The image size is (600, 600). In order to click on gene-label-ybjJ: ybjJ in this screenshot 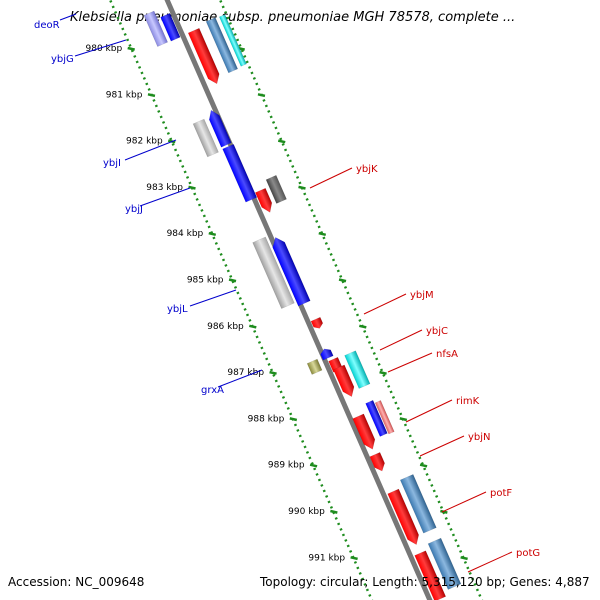, I will do `click(134, 209)`.